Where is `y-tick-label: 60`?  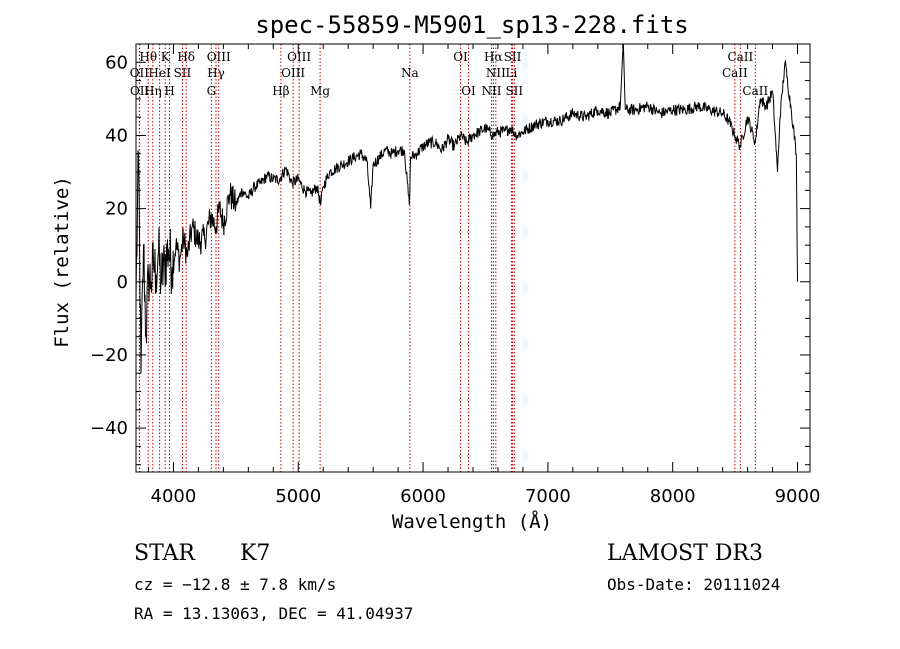 y-tick-label: 60 is located at coordinates (116, 62).